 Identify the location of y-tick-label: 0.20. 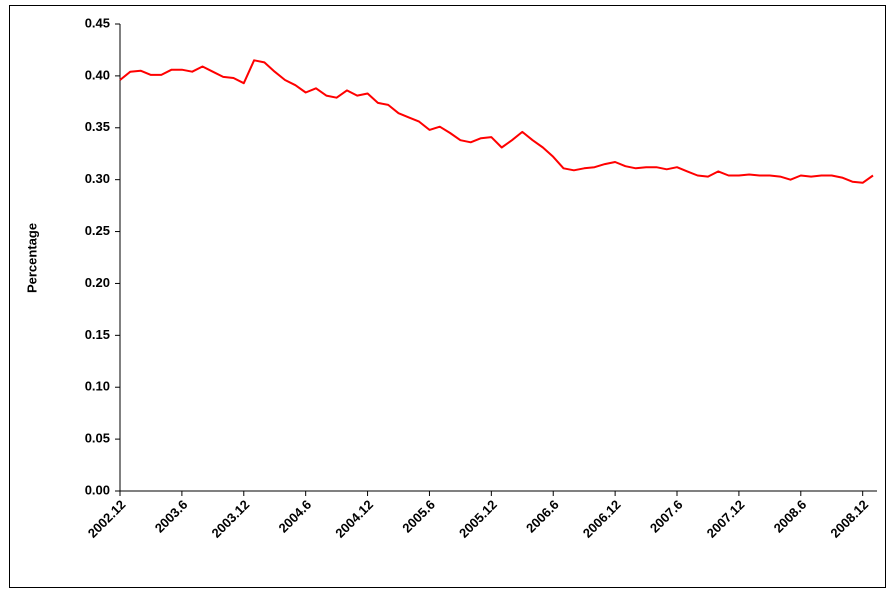
(97, 282).